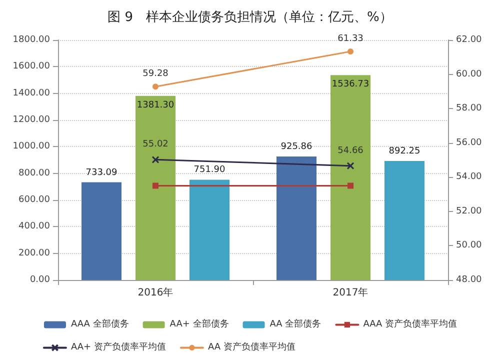 The image size is (500, 362). Describe the element at coordinates (31, 120) in the screenshot. I see `y-tick-label: 1200.00` at that location.